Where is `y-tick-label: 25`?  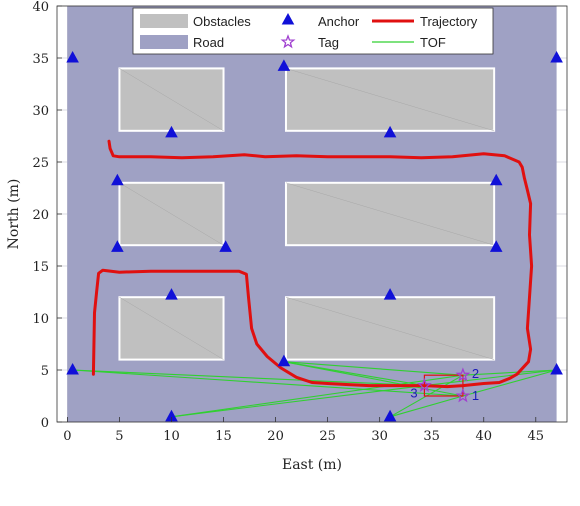 y-tick-label: 25 is located at coordinates (40, 163).